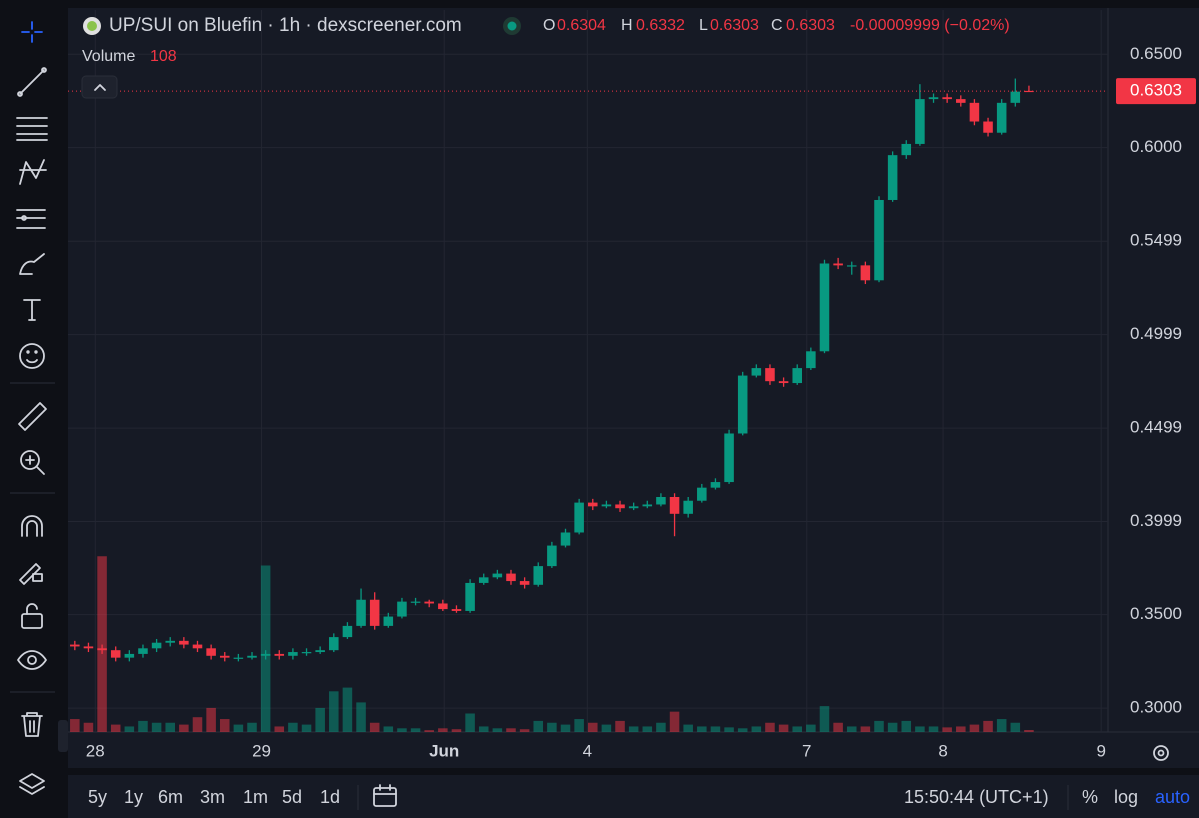 The image size is (1199, 818). I want to click on y-tick-label: 0.4999, so click(1156, 333).